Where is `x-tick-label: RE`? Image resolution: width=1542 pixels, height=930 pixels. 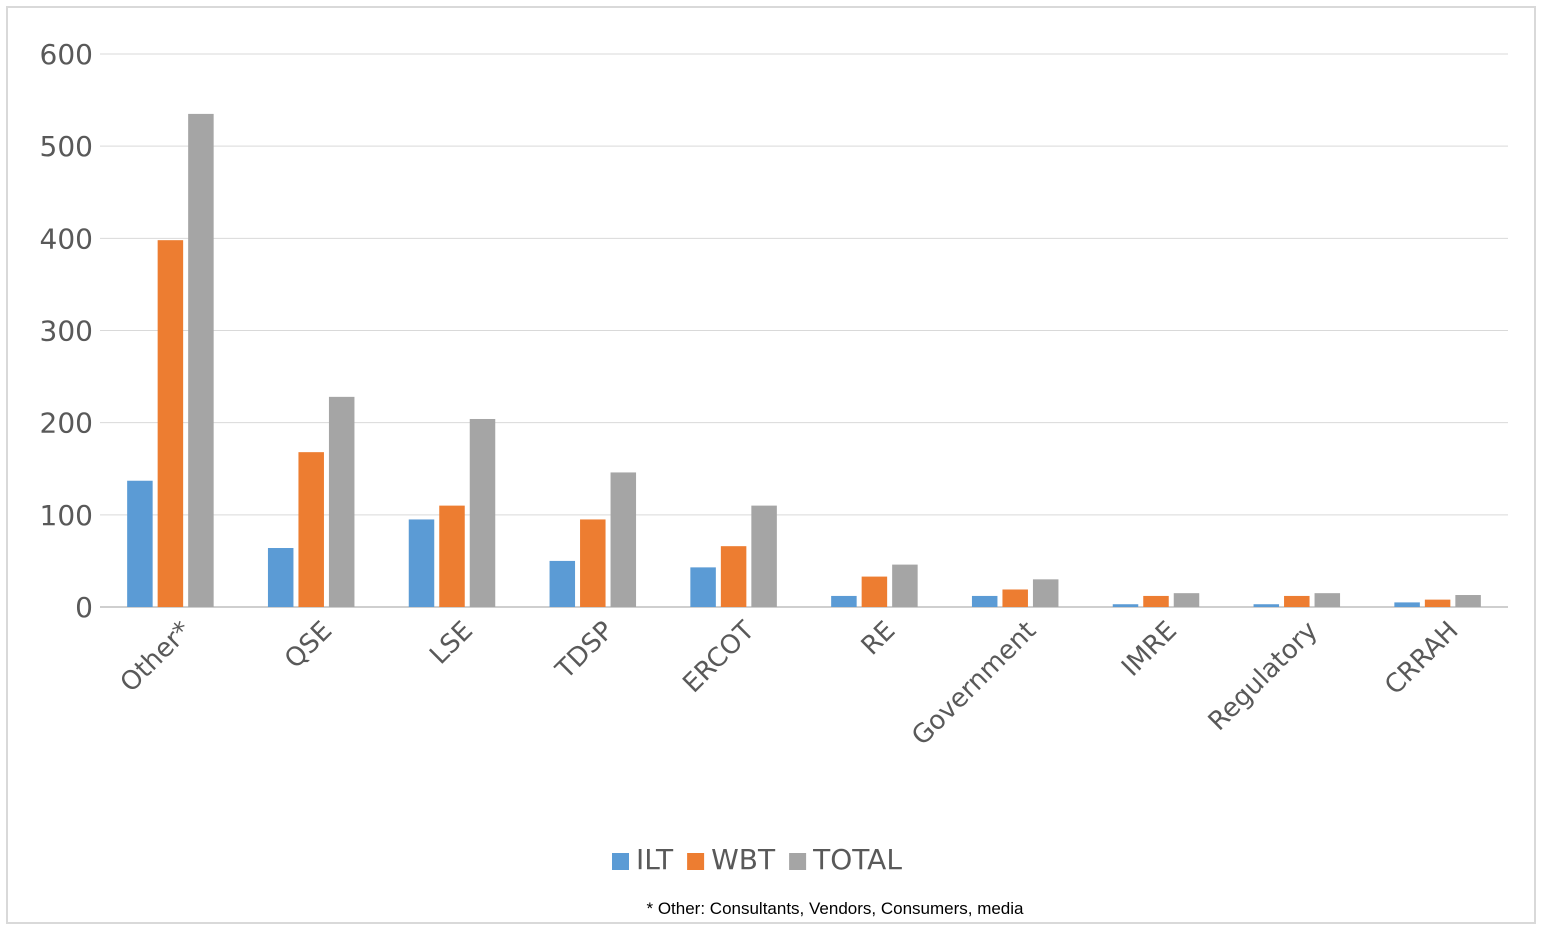
x-tick-label: RE is located at coordinates (879, 639).